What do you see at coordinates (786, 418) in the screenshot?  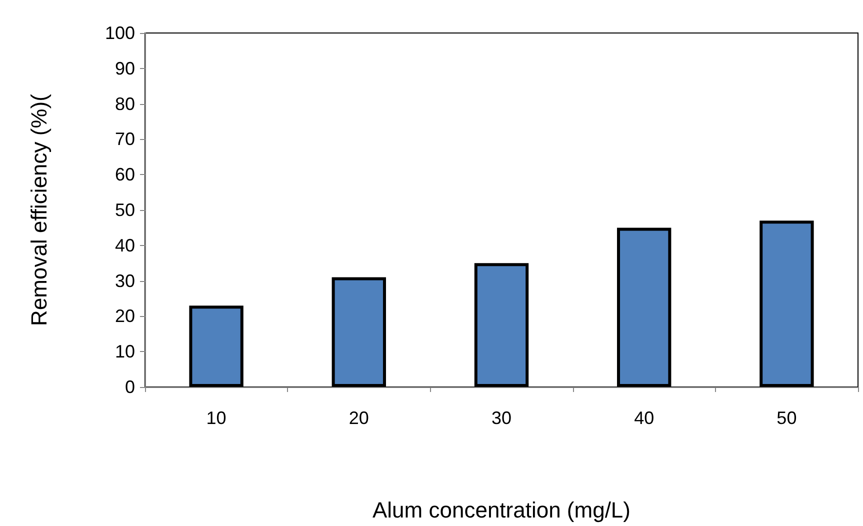 I see `x-tick-label: 50` at bounding box center [786, 418].